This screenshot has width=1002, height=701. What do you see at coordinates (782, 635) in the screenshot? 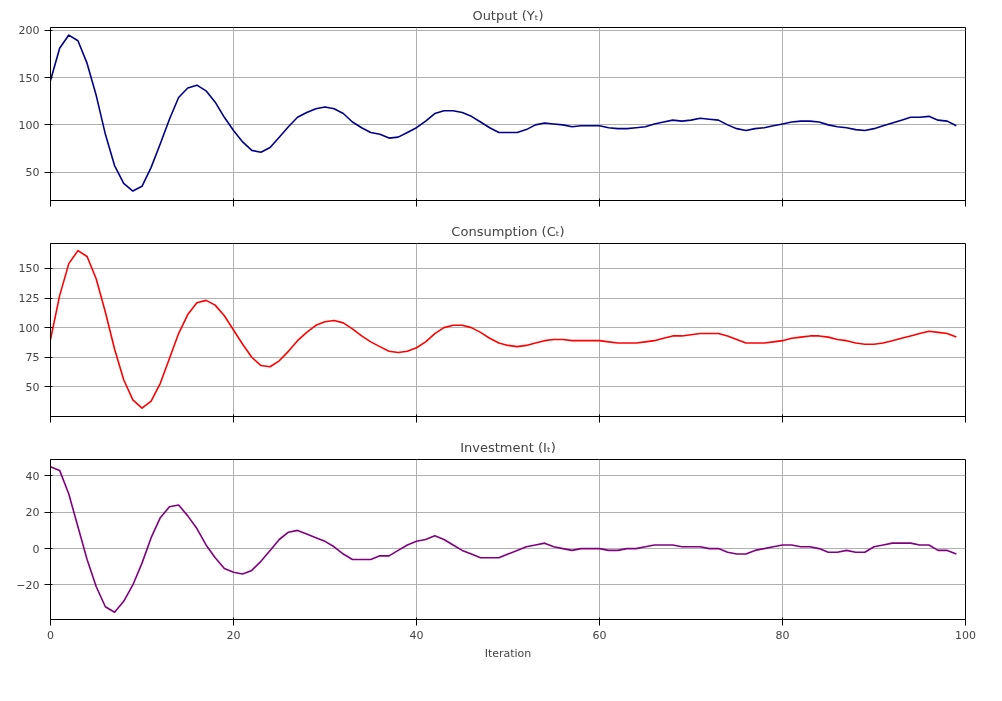
I see `x-tick-label: 80` at bounding box center [782, 635].